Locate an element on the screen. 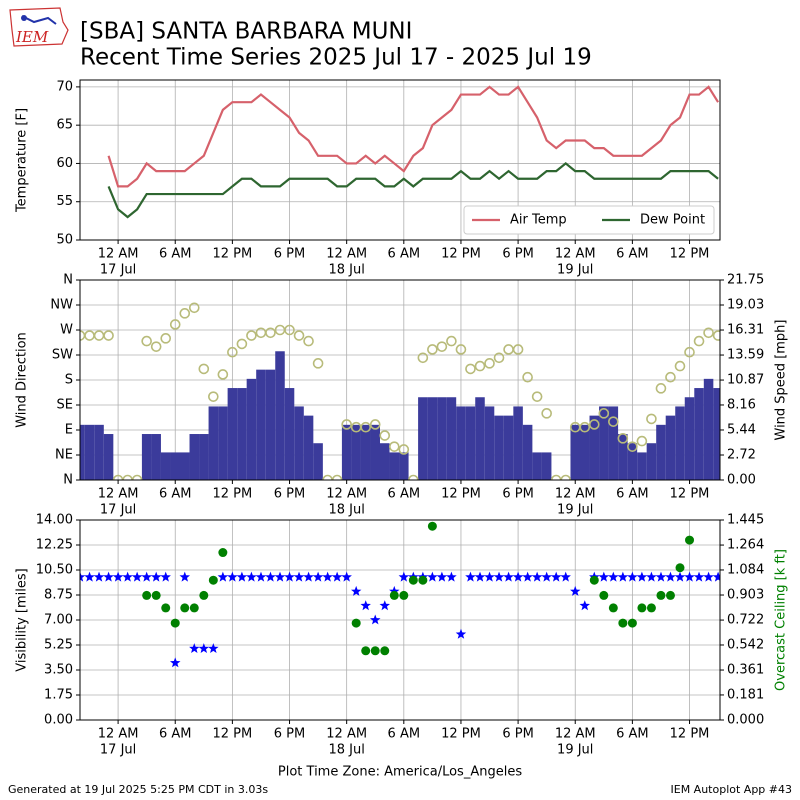 The width and height of the screenshot is (800, 800). y-tick-label: S is located at coordinates (69, 380).